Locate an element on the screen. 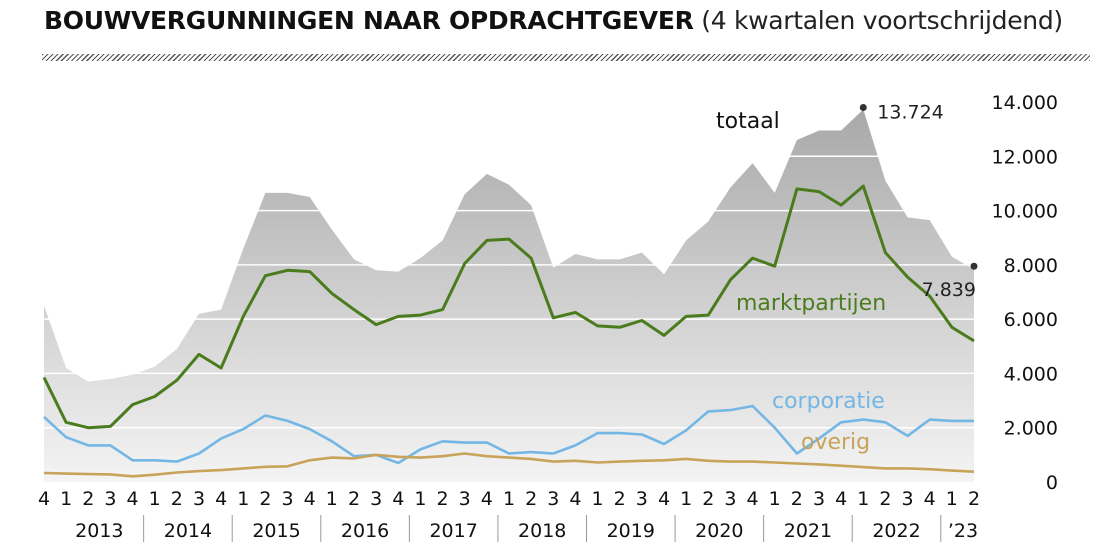 This screenshot has width=1102, height=544. chart-title-sub: (4 kwartalen voortschrijdend) is located at coordinates (882, 20).